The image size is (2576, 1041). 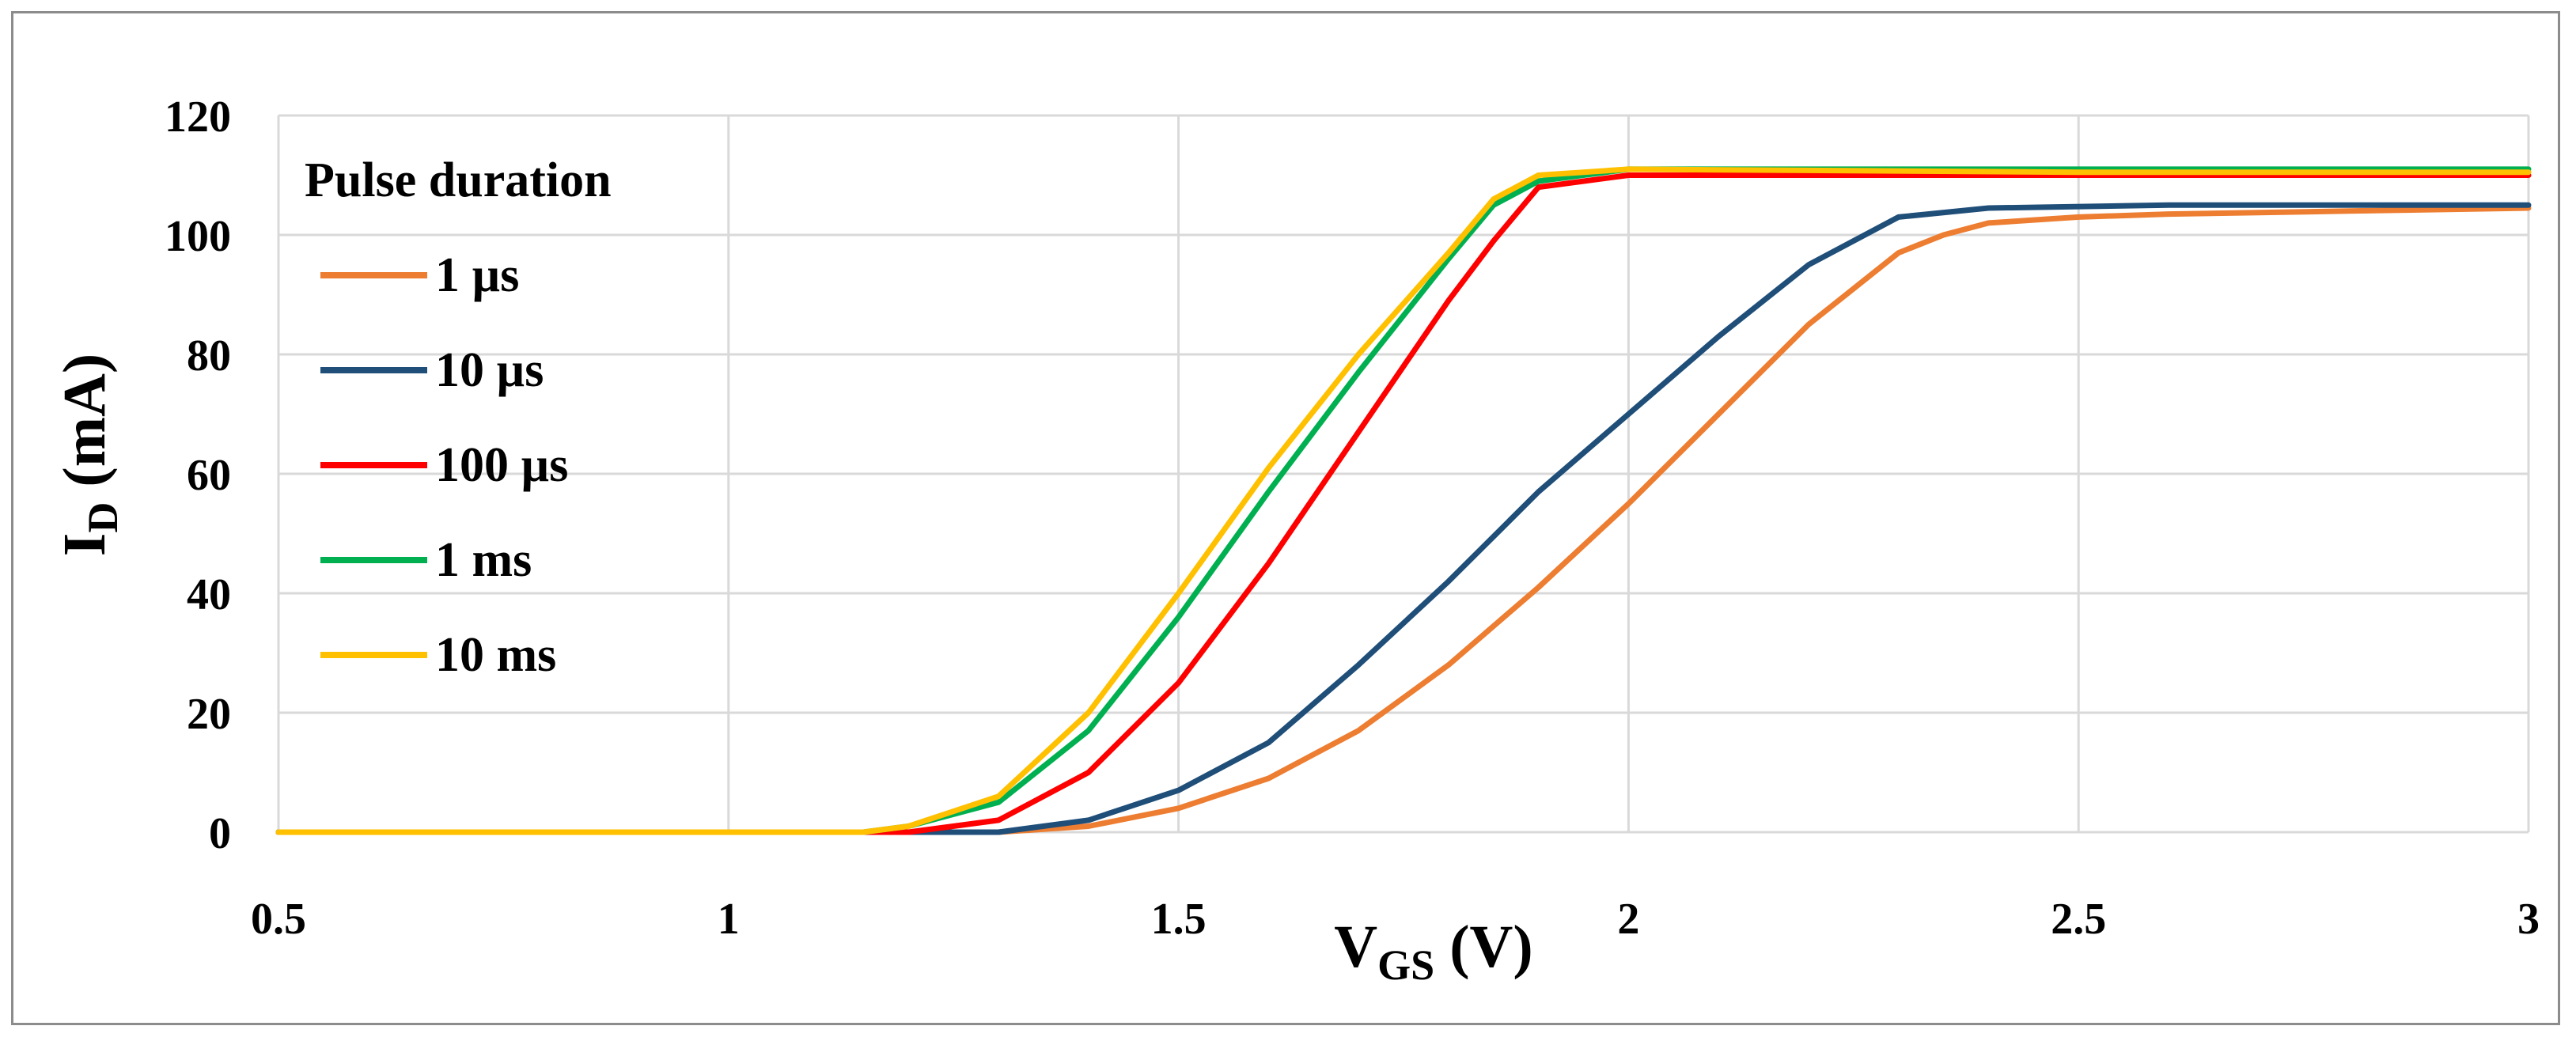 What do you see at coordinates (1628, 919) in the screenshot?
I see `x-tick-label: 2` at bounding box center [1628, 919].